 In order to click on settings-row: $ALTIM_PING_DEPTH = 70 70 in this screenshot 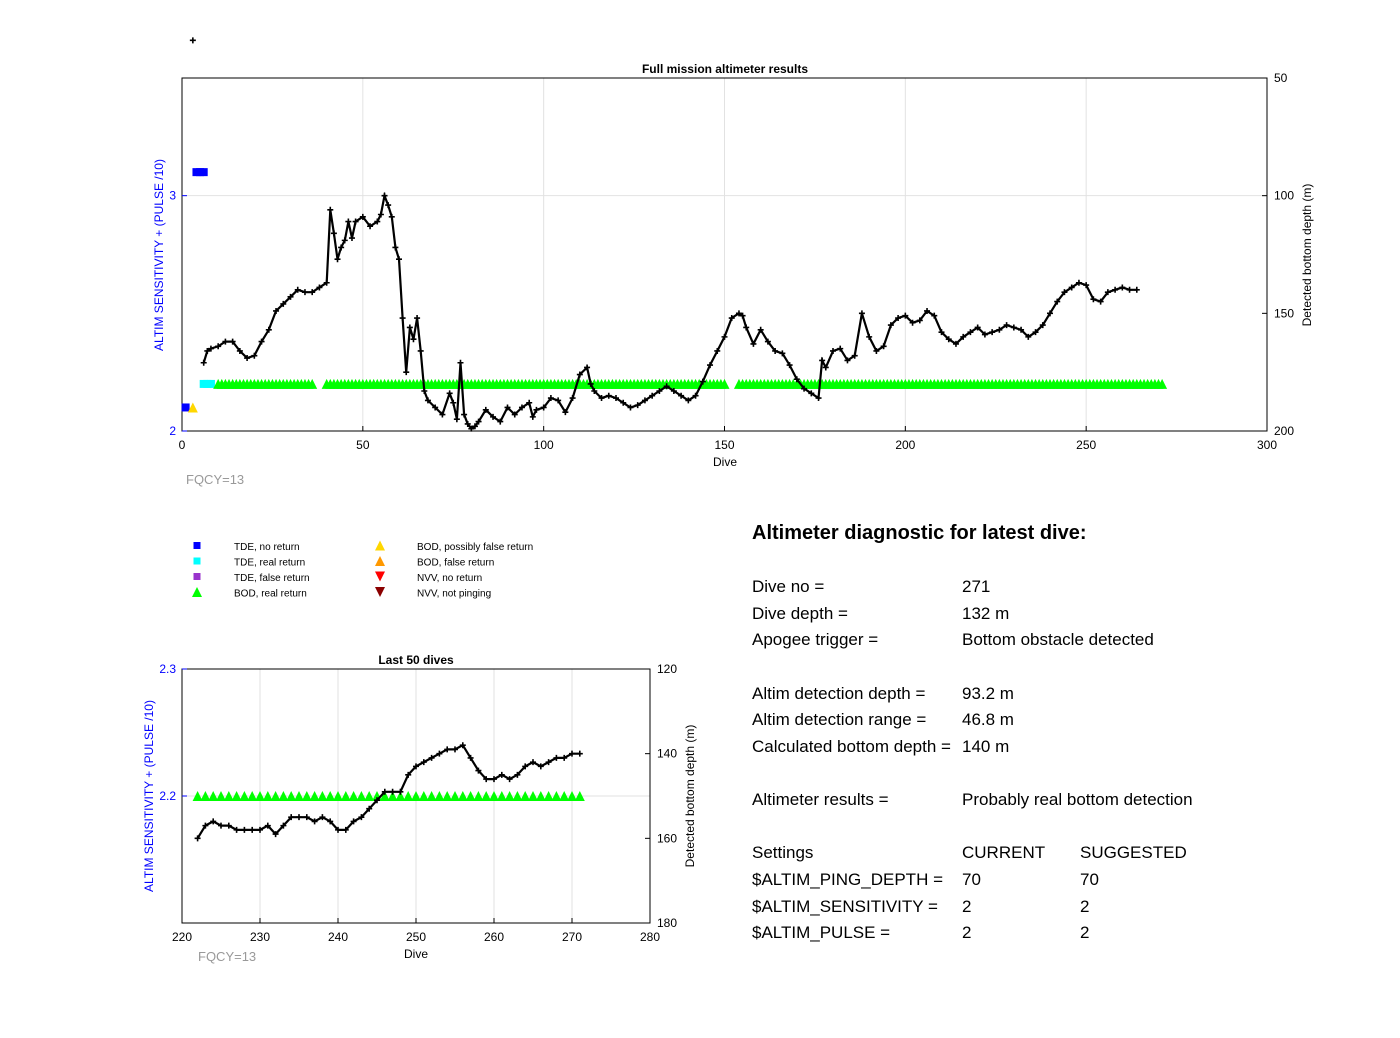, I will do `click(925, 880)`.